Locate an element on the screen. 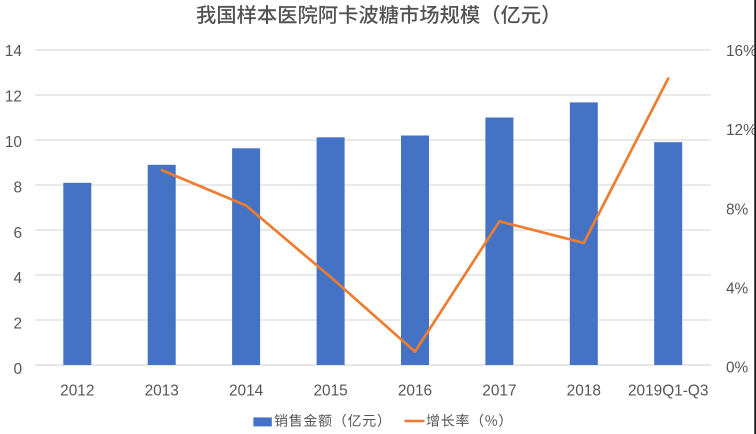 The image size is (756, 434). svg-text: 2014 is located at coordinates (246, 391).